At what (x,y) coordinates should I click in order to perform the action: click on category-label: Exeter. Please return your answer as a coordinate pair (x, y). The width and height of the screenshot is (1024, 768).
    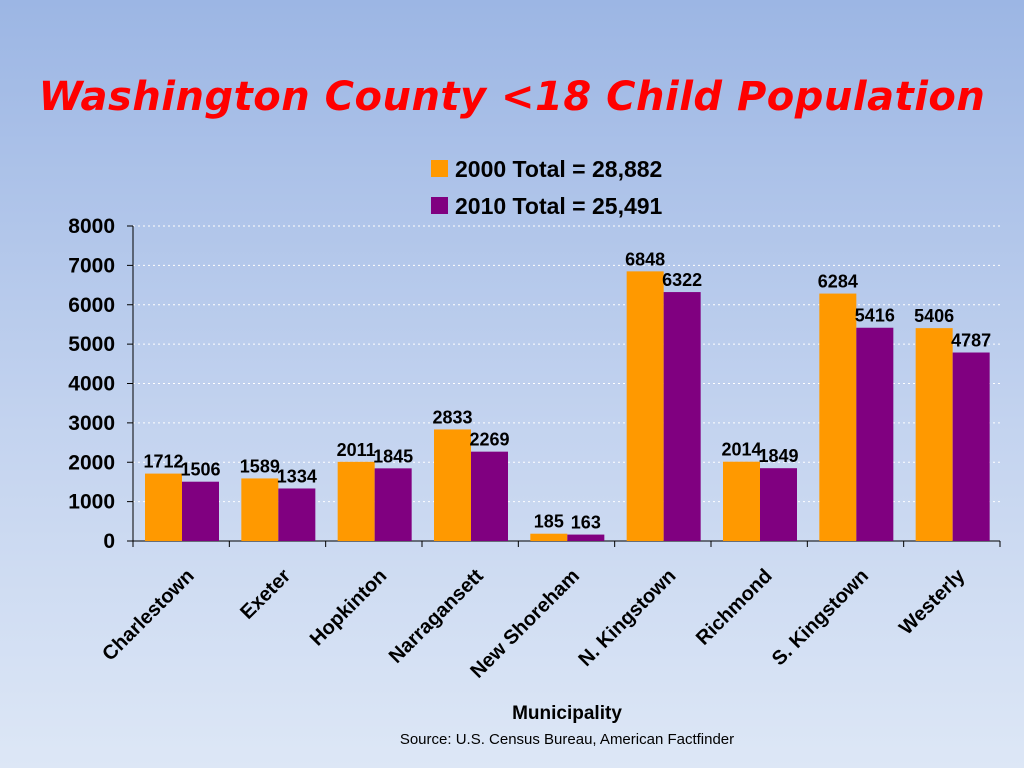
    Looking at the image, I should click on (265, 594).